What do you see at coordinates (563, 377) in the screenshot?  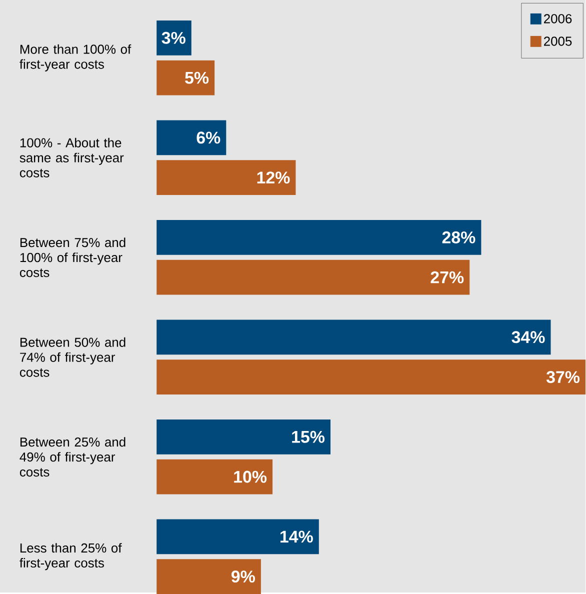 I see `data-label: 37%` at bounding box center [563, 377].